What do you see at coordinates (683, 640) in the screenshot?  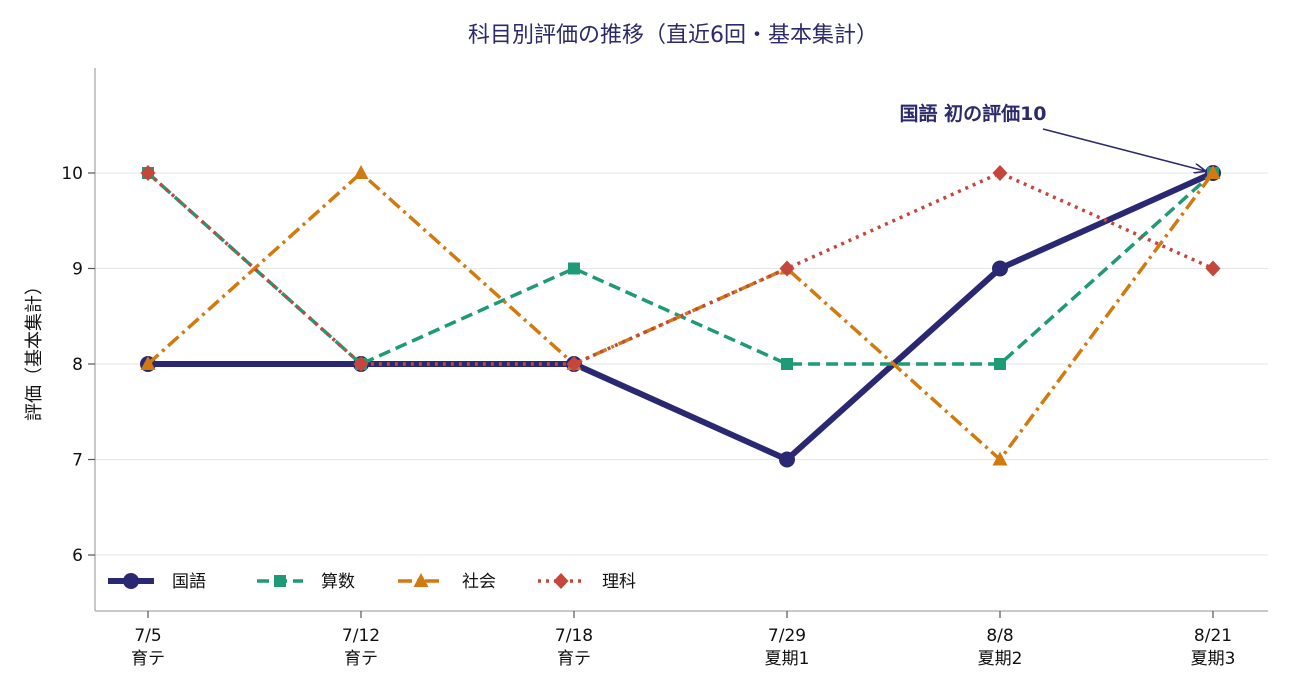 I see `x-axis-ticks: 7/5 育テ 7/12 育テ 7/18 育テ 7/29 夏期1 8/8 夏期2 8/21 夏期3` at bounding box center [683, 640].